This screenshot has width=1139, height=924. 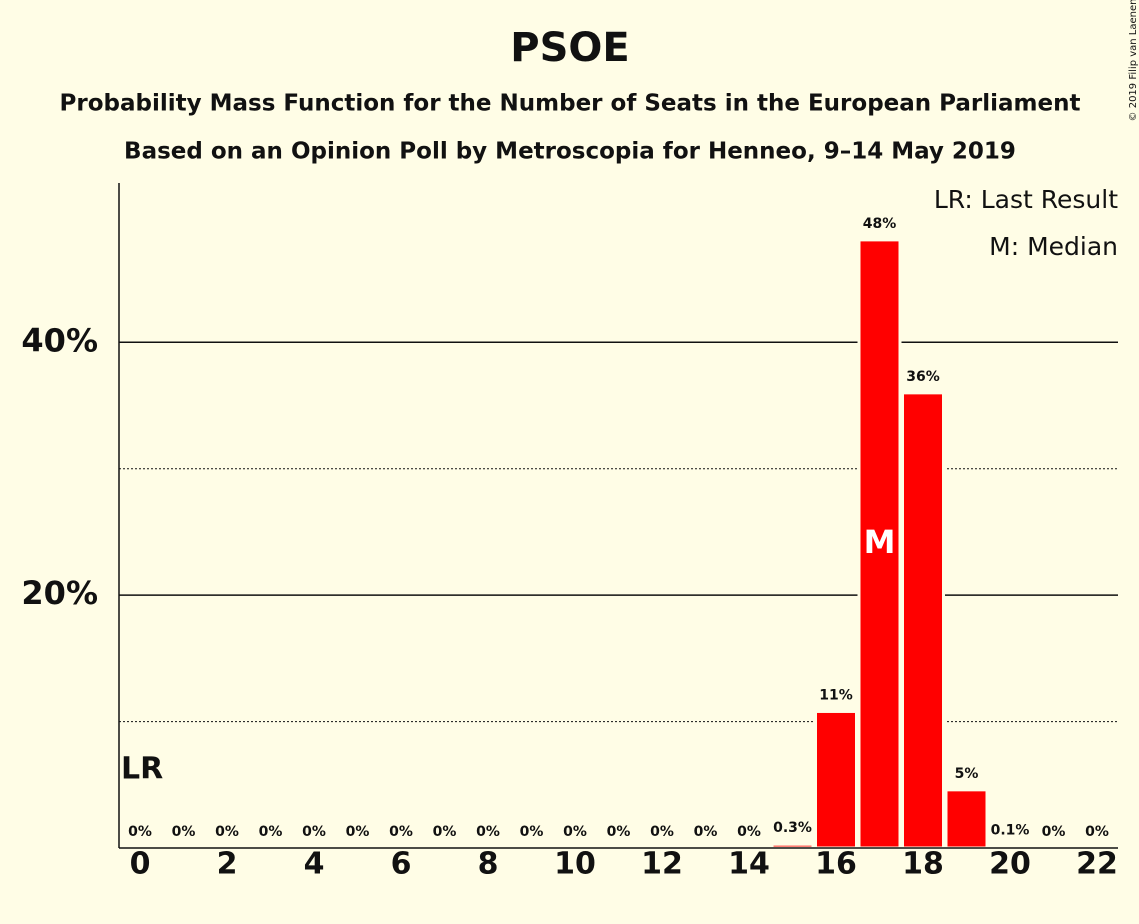 I want to click on value-label: 5%, so click(x=967, y=774).